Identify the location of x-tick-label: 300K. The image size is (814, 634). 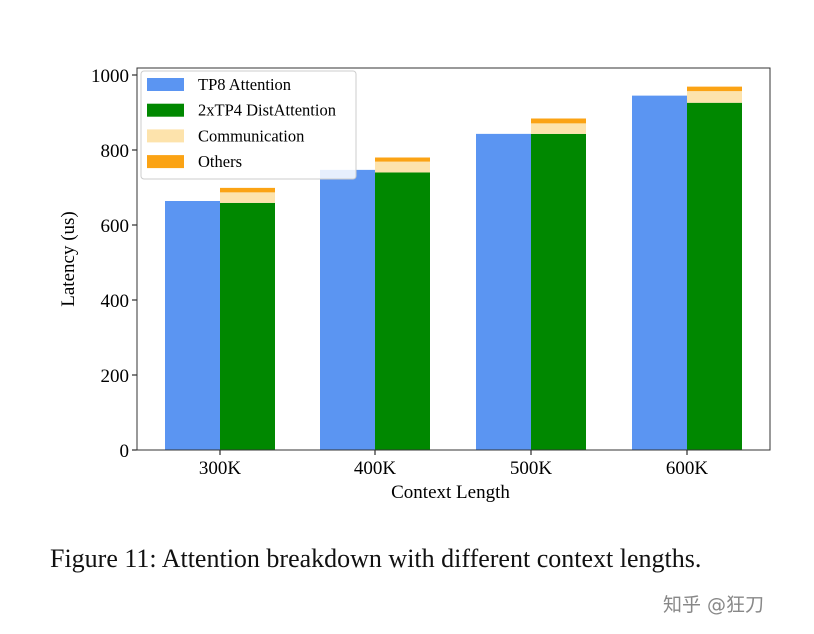
(220, 468).